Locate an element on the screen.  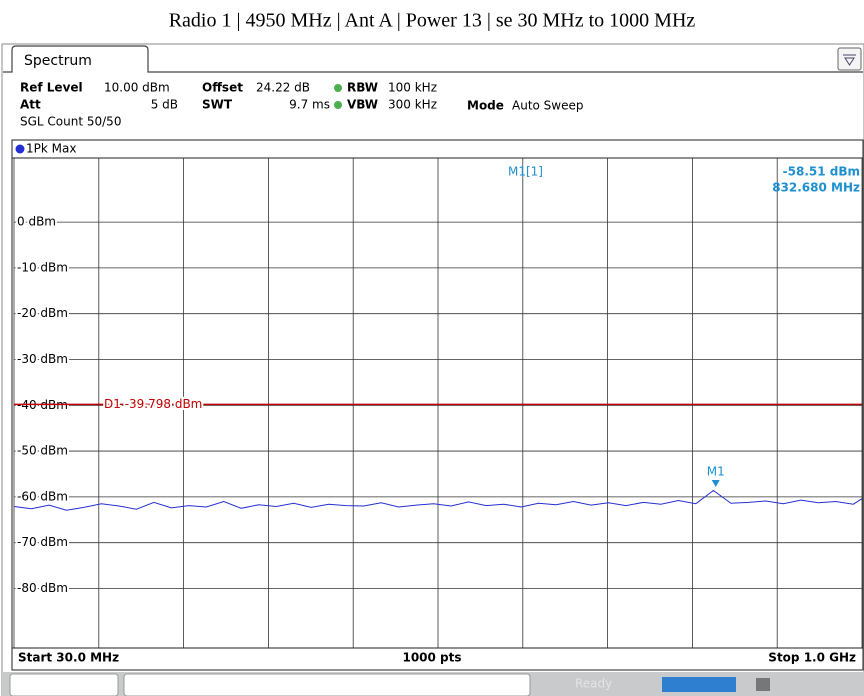
settings-icon is located at coordinates (849, 59).